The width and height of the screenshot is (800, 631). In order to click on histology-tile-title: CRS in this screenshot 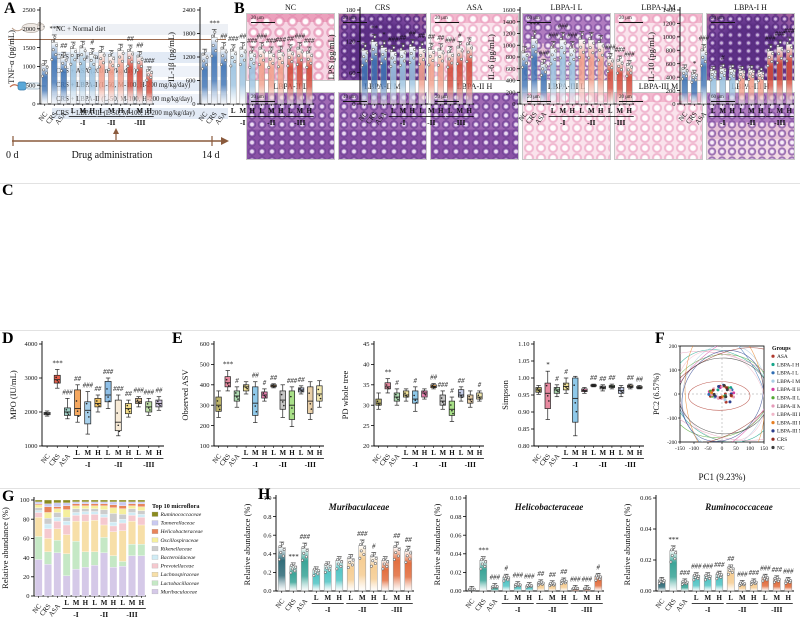, I will do `click(382, 7)`.